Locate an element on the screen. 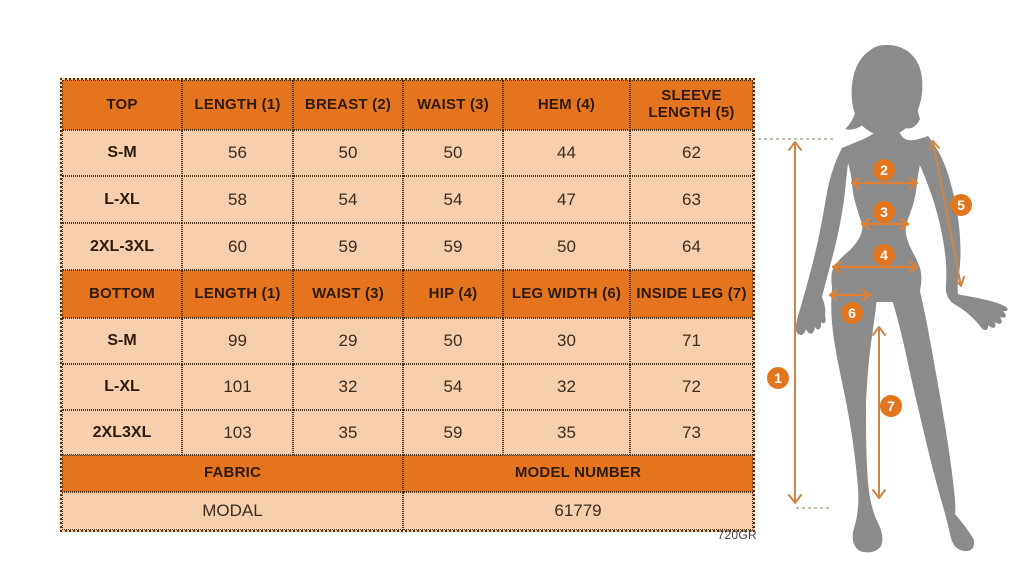  marker-4-number: 4 is located at coordinates (884, 255).